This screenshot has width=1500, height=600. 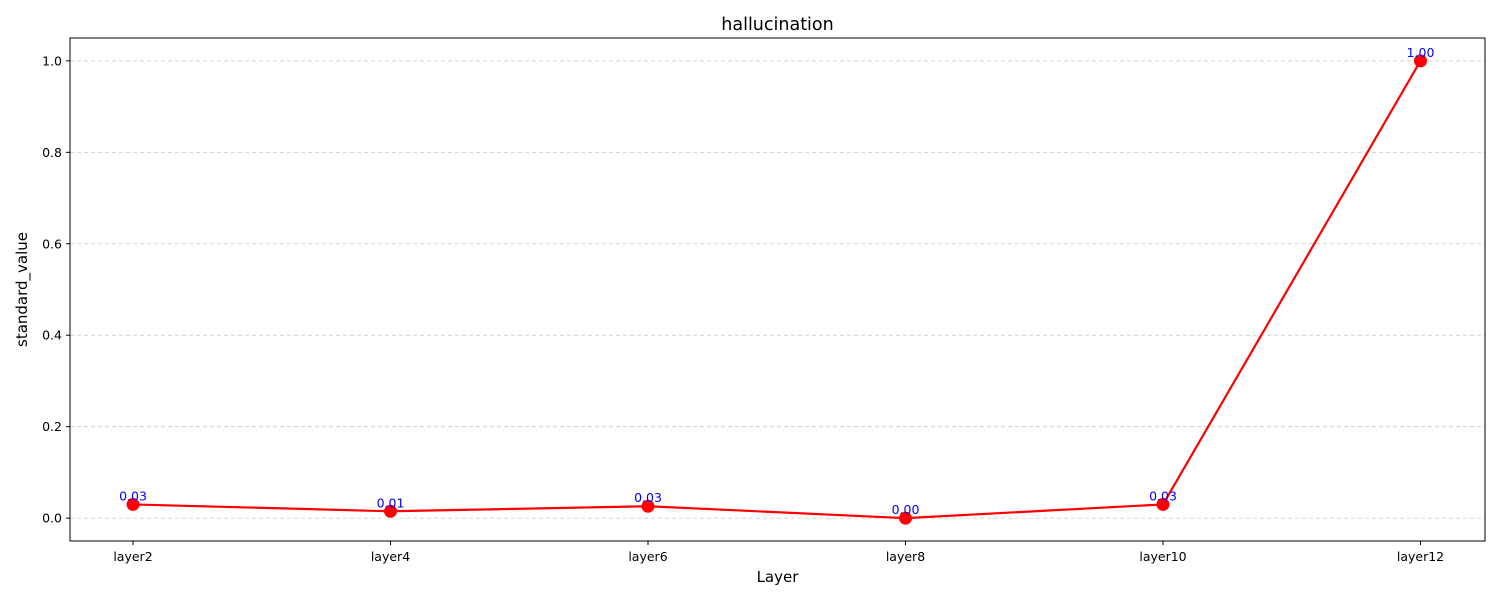 What do you see at coordinates (778, 577) in the screenshot?
I see `x-axis-label: Layer` at bounding box center [778, 577].